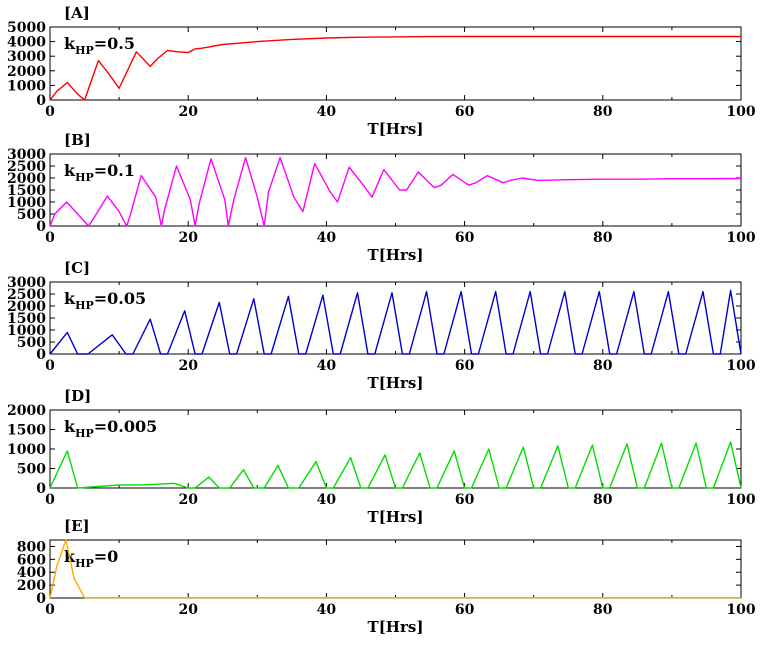 The height and width of the screenshot is (648, 768). Describe the element at coordinates (110, 428) in the screenshot. I see `kinetic-constant-label: kHP=0.005` at that location.